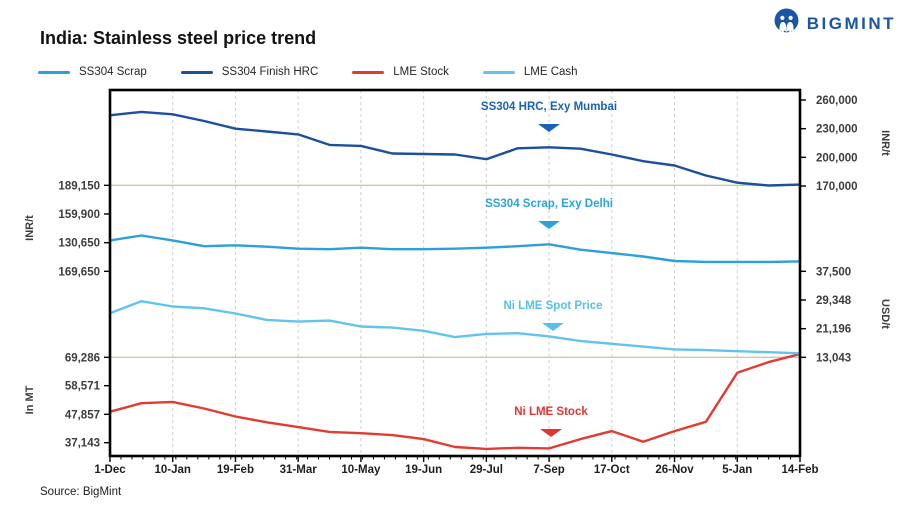 Image resolution: width=914 pixels, height=511 pixels. I want to click on y-label-right-bottom: 29,348, so click(834, 301).